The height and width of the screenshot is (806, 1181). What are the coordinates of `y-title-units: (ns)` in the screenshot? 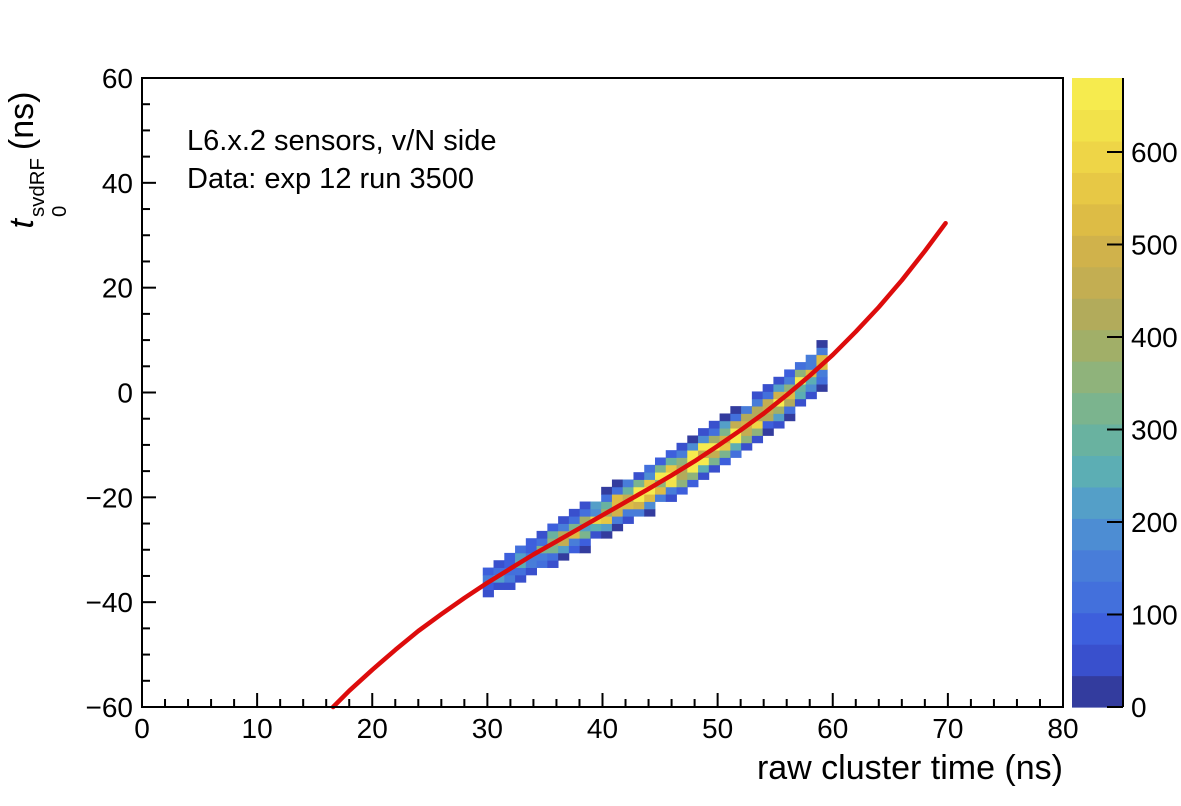 It's located at (21, 121).